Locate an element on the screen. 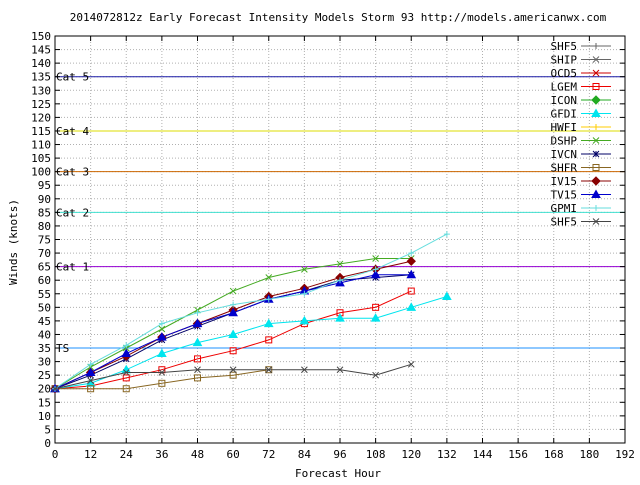 This screenshot has width=640, height=485. y-tick-label: 130 is located at coordinates (41, 90).